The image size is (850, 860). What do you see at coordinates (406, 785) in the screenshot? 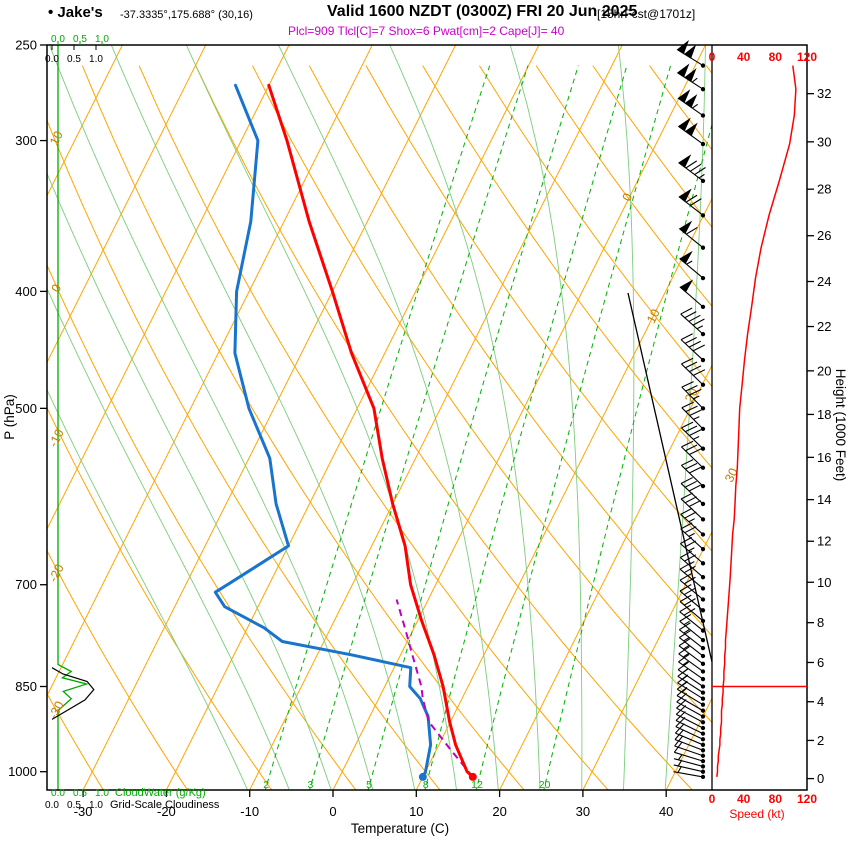
I see `mixing-ratio-labels: 2 3 5 8 12 20` at bounding box center [406, 785].